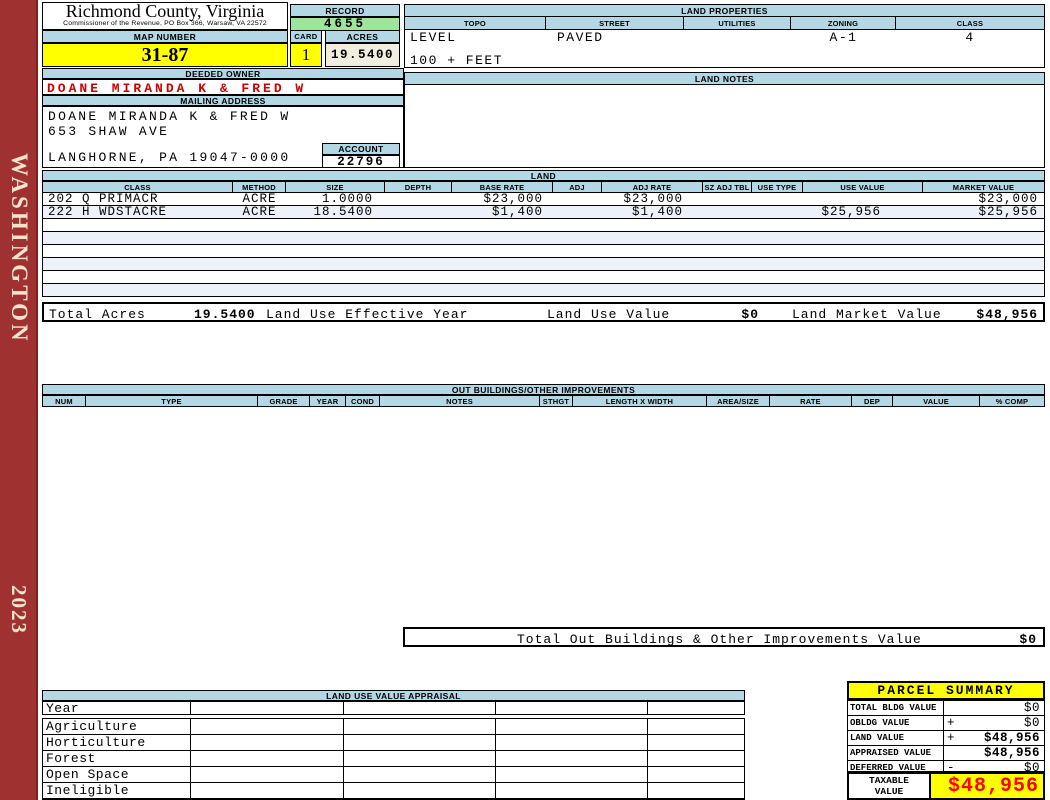  Describe the element at coordinates (347, 199) in the screenshot. I see `land-size: 1.0000` at that location.